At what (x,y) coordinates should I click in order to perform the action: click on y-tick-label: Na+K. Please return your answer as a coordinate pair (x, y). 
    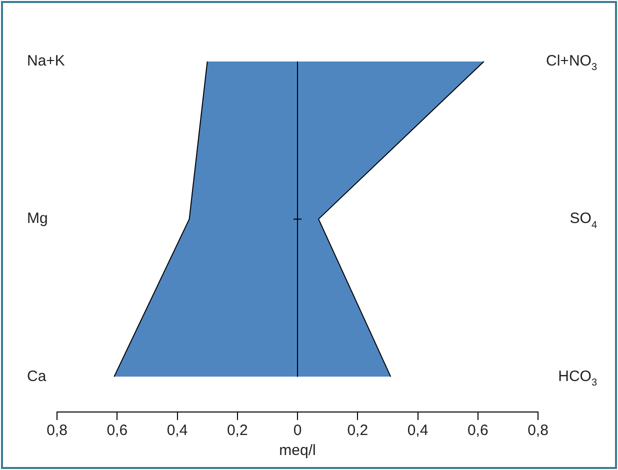
    Looking at the image, I should click on (46, 61).